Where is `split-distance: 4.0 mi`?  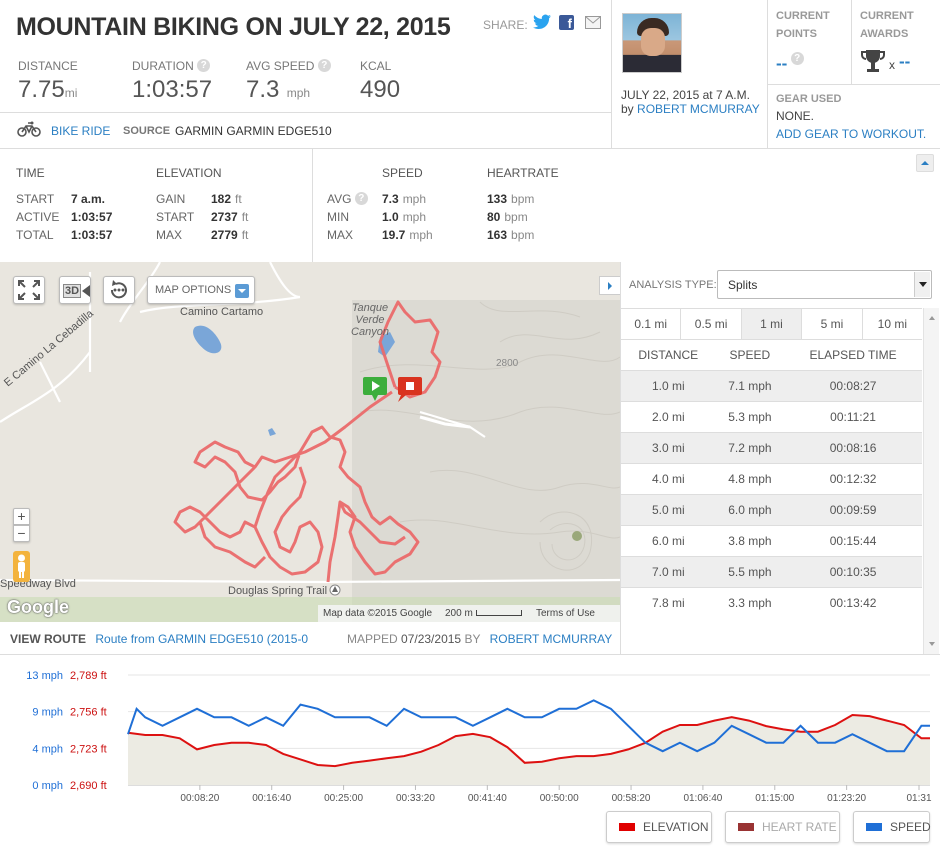
split-distance: 4.0 mi is located at coordinates (668, 478).